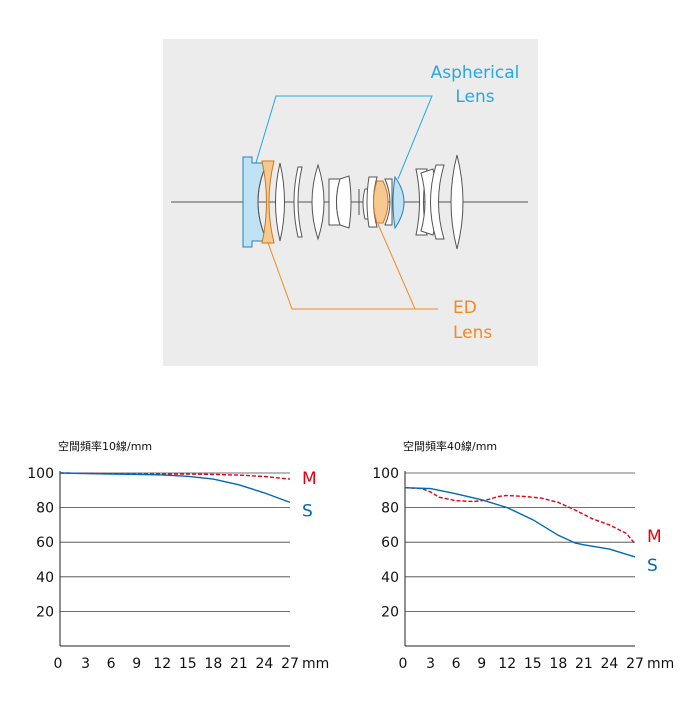  I want to click on aspherical-label-line2: Lens, so click(474, 97).